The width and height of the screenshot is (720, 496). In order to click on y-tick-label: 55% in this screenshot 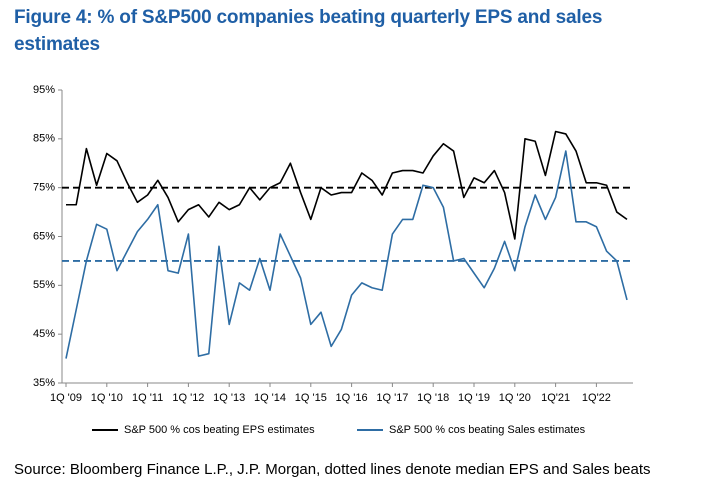, I will do `click(44, 285)`.